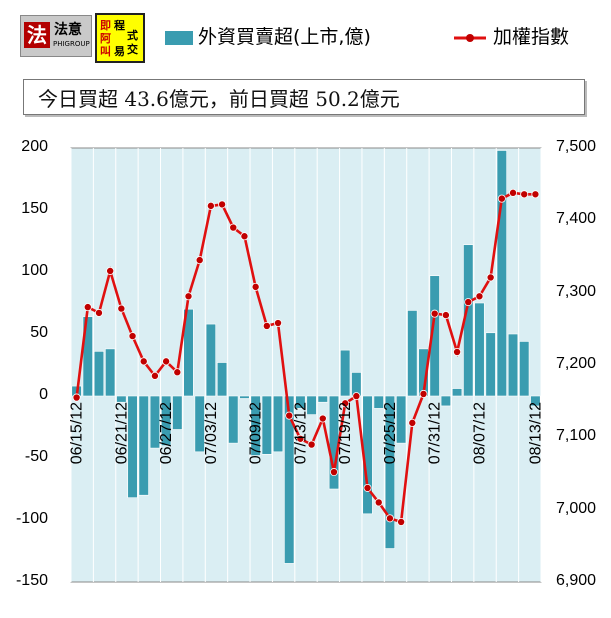  I want to click on logo2-char: 叫, so click(105, 51).